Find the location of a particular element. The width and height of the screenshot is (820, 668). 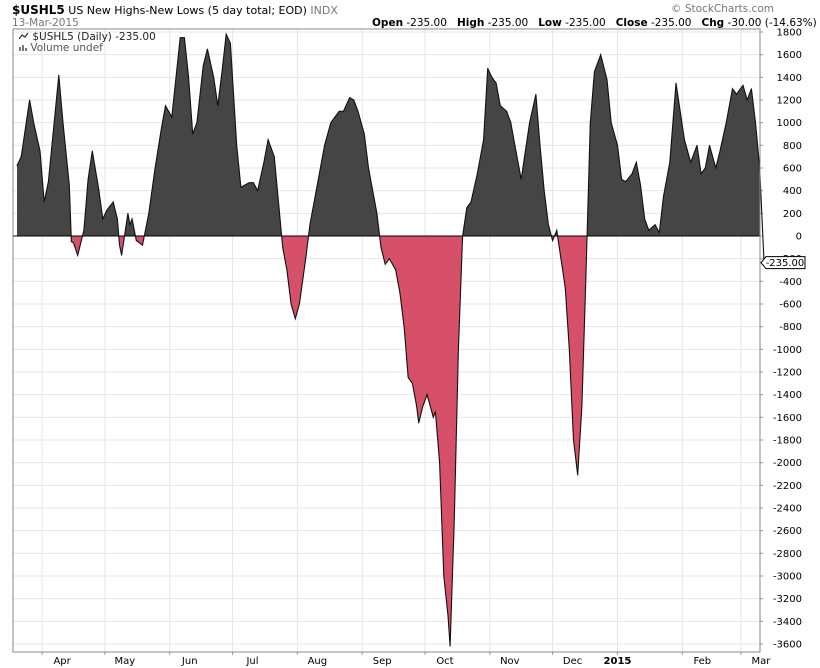

y-tick-label: -3400 is located at coordinates (787, 622).